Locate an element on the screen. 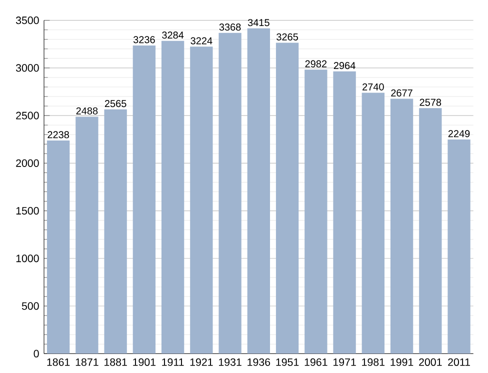  data-label: 2488 is located at coordinates (87, 110).